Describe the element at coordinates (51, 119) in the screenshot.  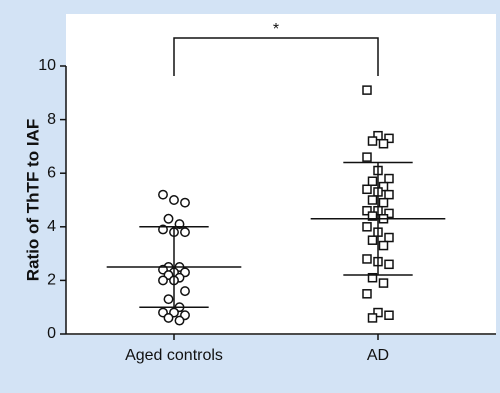
I see `y-tick-label: 8` at that location.